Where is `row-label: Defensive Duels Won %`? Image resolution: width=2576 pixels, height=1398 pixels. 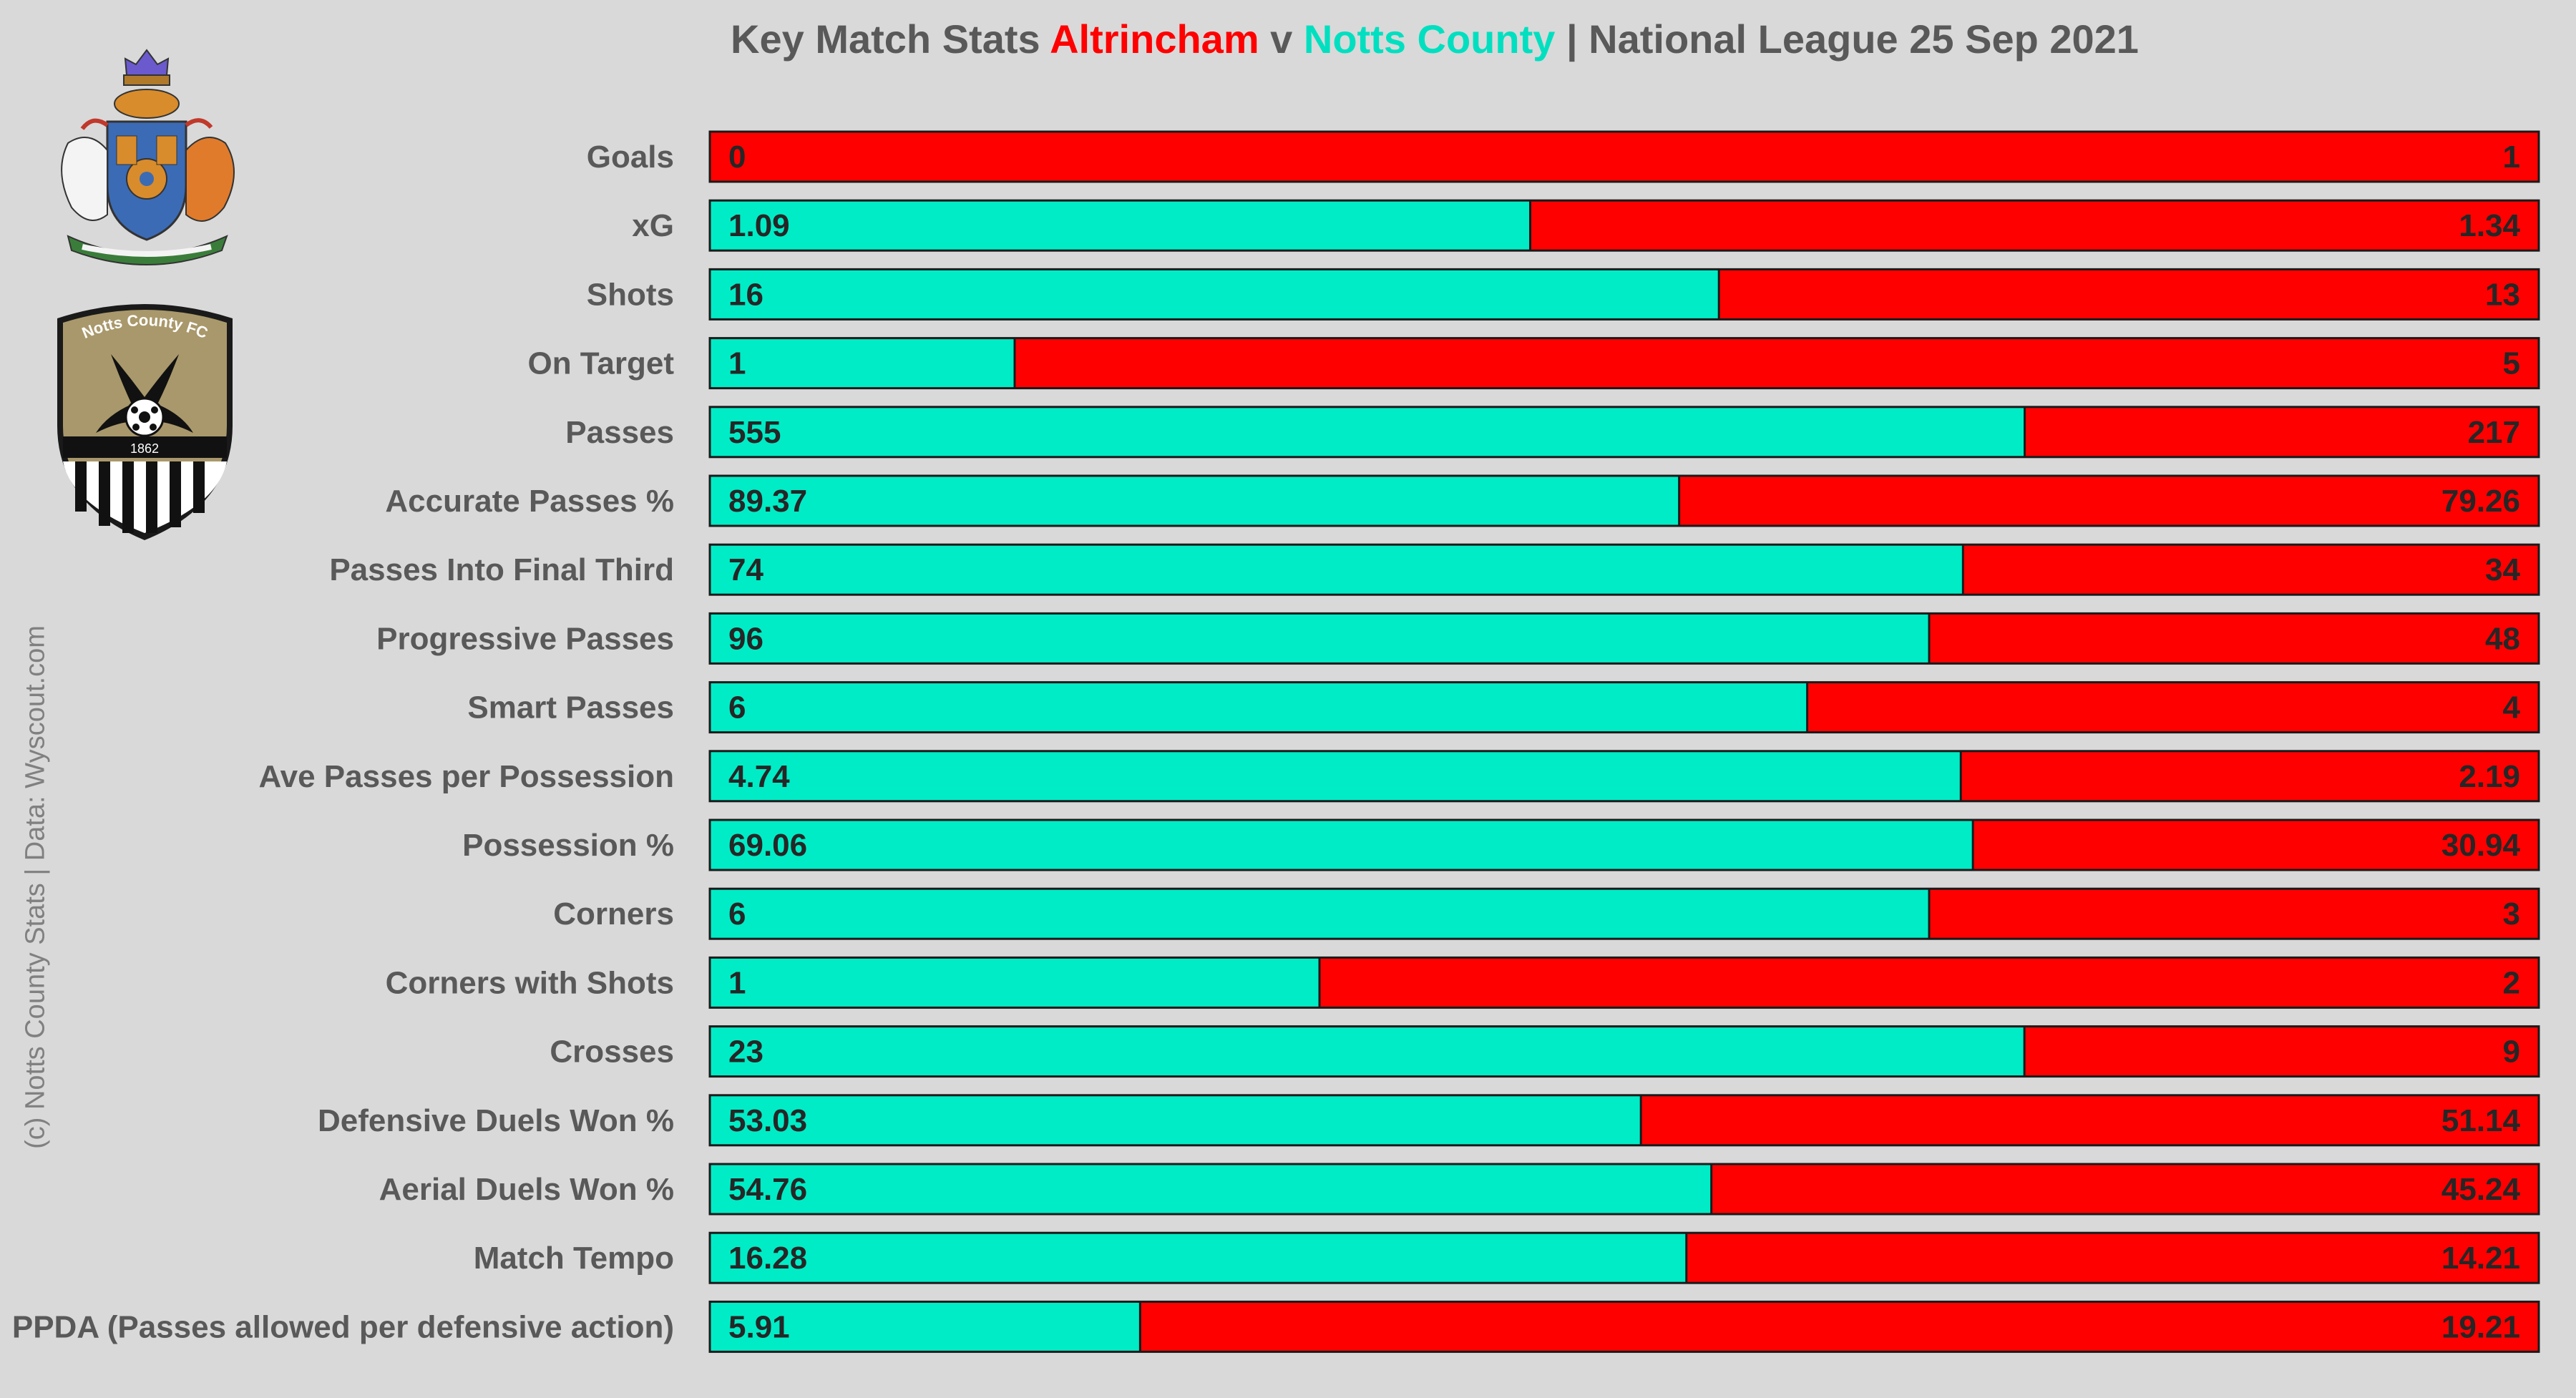 row-label: Defensive Duels Won % is located at coordinates (496, 1120).